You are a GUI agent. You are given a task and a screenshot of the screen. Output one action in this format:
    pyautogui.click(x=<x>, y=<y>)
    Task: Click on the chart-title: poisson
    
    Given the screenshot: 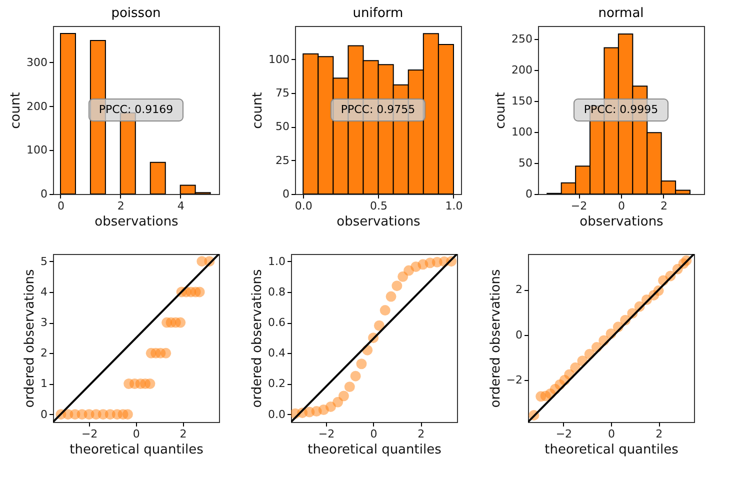 What is the action you would take?
    pyautogui.click(x=136, y=13)
    